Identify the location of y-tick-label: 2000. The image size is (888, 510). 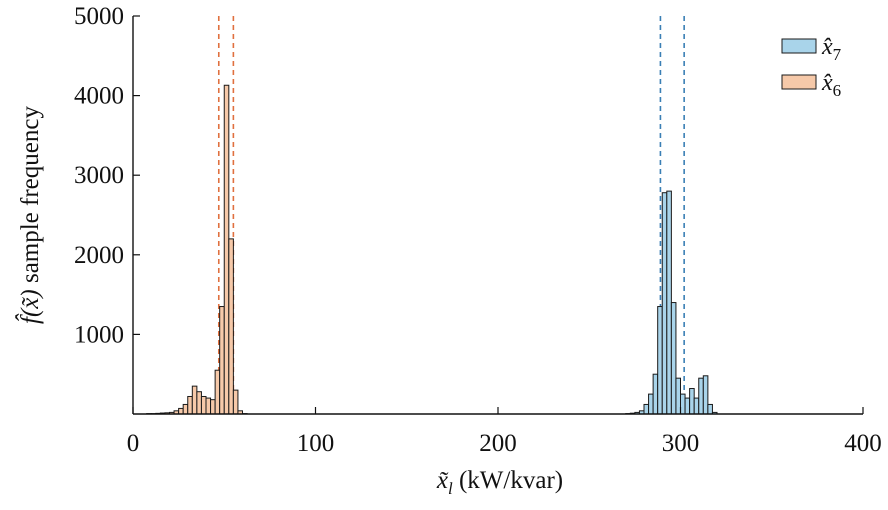
(99, 255).